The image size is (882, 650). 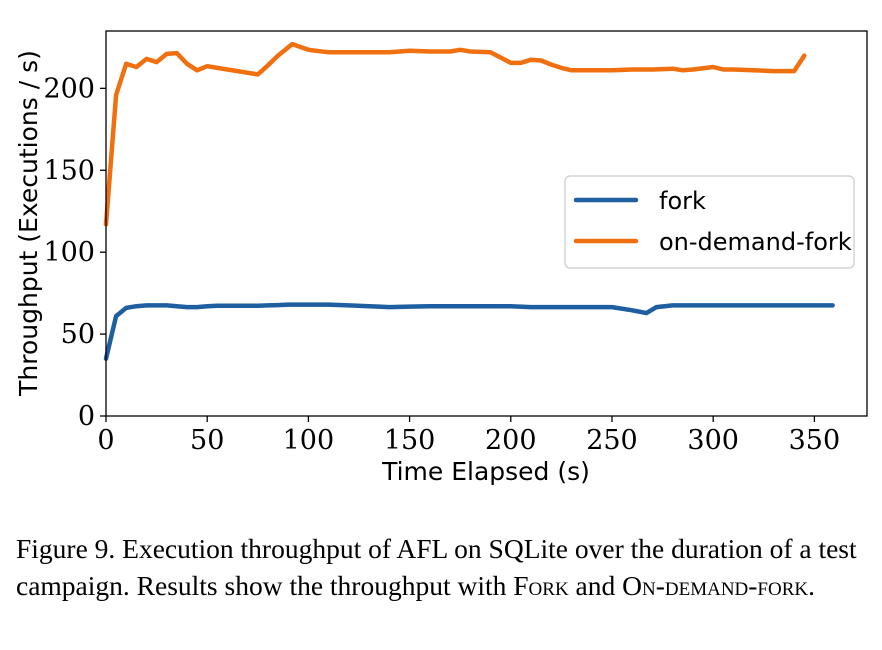 I want to click on y-tick-label: 50, so click(x=78, y=334).